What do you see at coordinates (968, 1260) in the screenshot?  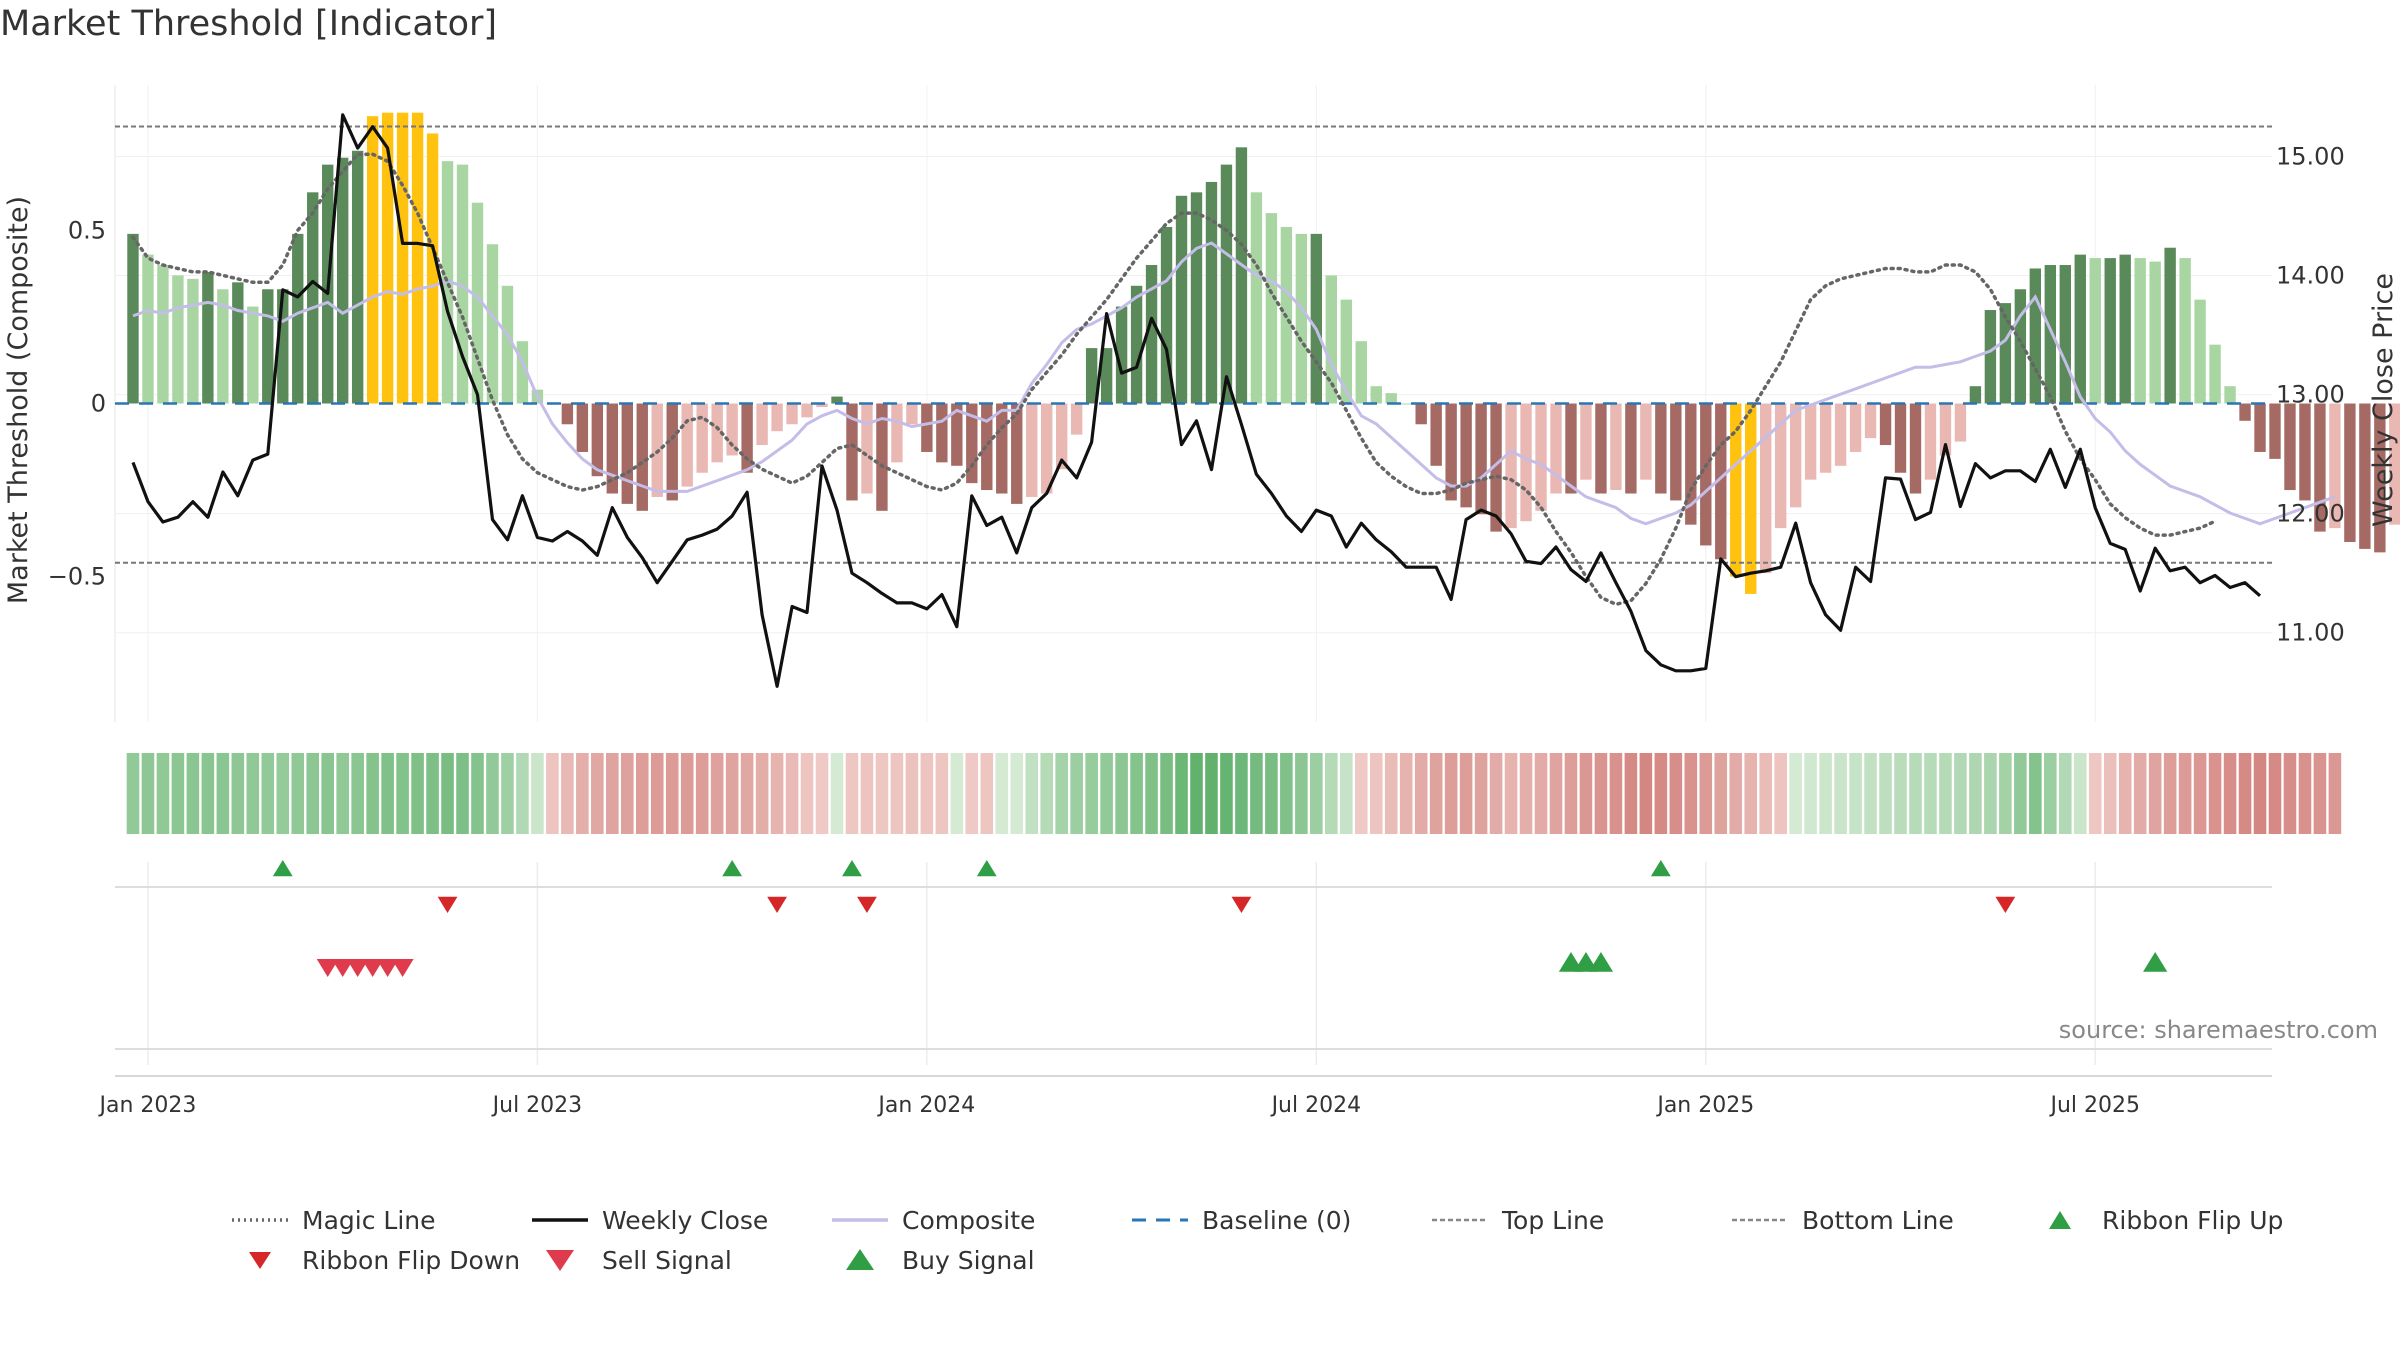 I see `legend-label: Buy Signal` at bounding box center [968, 1260].